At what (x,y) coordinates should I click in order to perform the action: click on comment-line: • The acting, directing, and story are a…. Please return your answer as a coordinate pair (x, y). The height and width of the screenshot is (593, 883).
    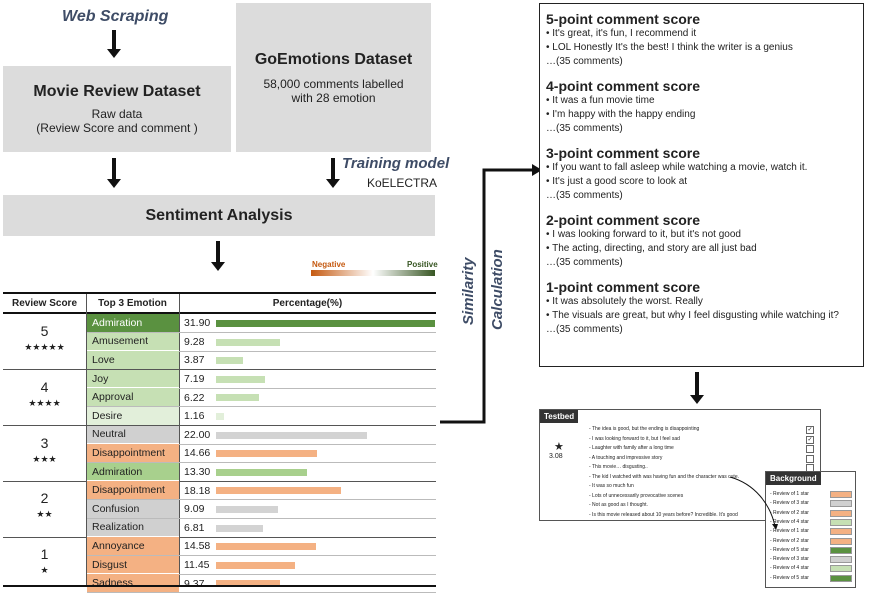
    Looking at the image, I should click on (651, 248).